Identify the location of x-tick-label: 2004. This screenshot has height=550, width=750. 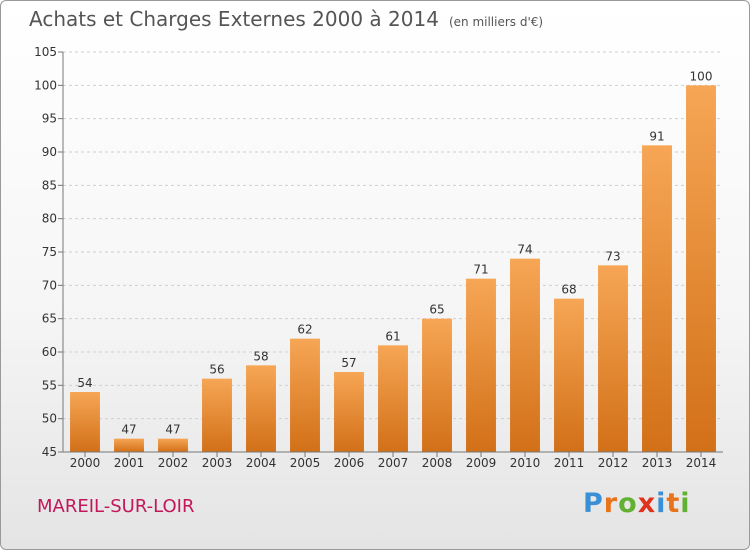
(261, 463).